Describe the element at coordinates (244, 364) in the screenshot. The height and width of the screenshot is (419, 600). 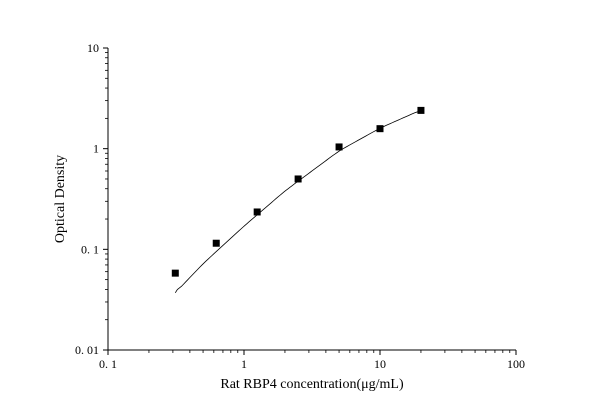
I see `x-tick-label: 1` at that location.